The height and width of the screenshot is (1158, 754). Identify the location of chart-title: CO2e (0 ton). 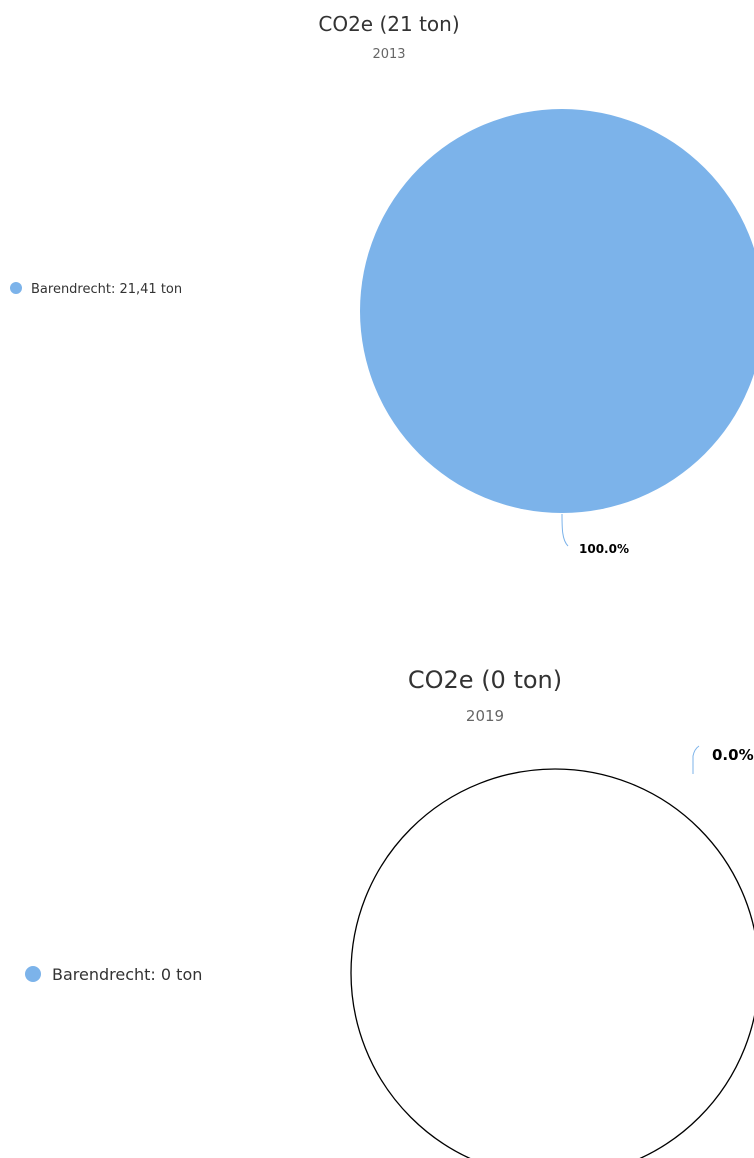
(485, 680).